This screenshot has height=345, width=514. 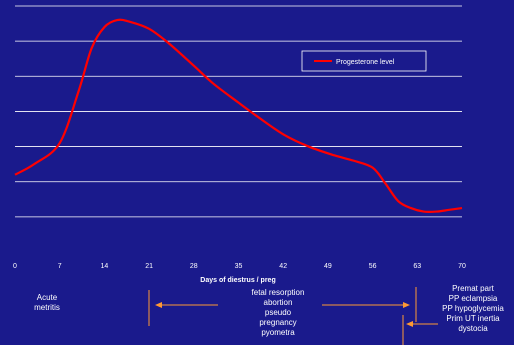 I want to click on annotation-acute-metritis: Acute metritis, so click(x=47, y=303).